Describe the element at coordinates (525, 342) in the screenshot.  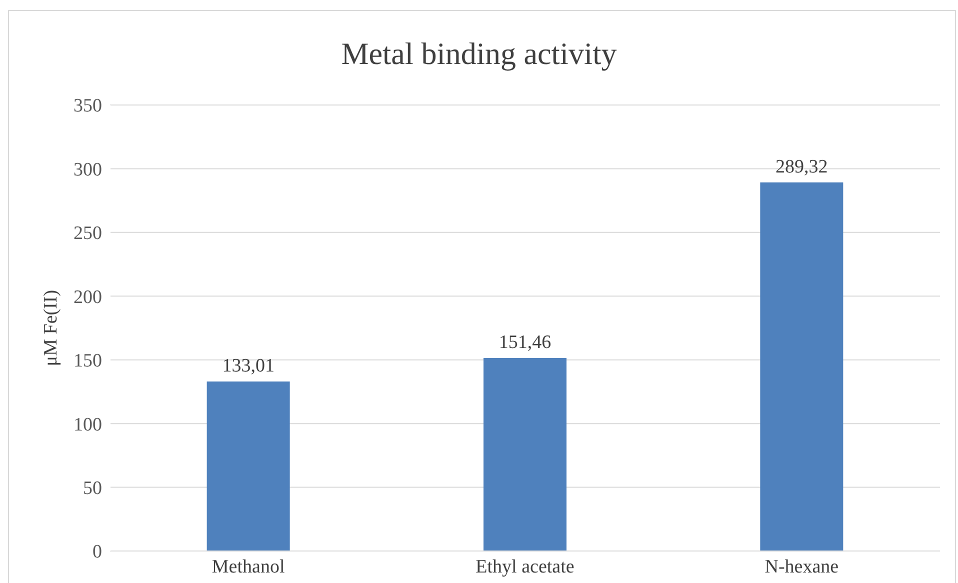
I see `data-label: 151,46` at that location.